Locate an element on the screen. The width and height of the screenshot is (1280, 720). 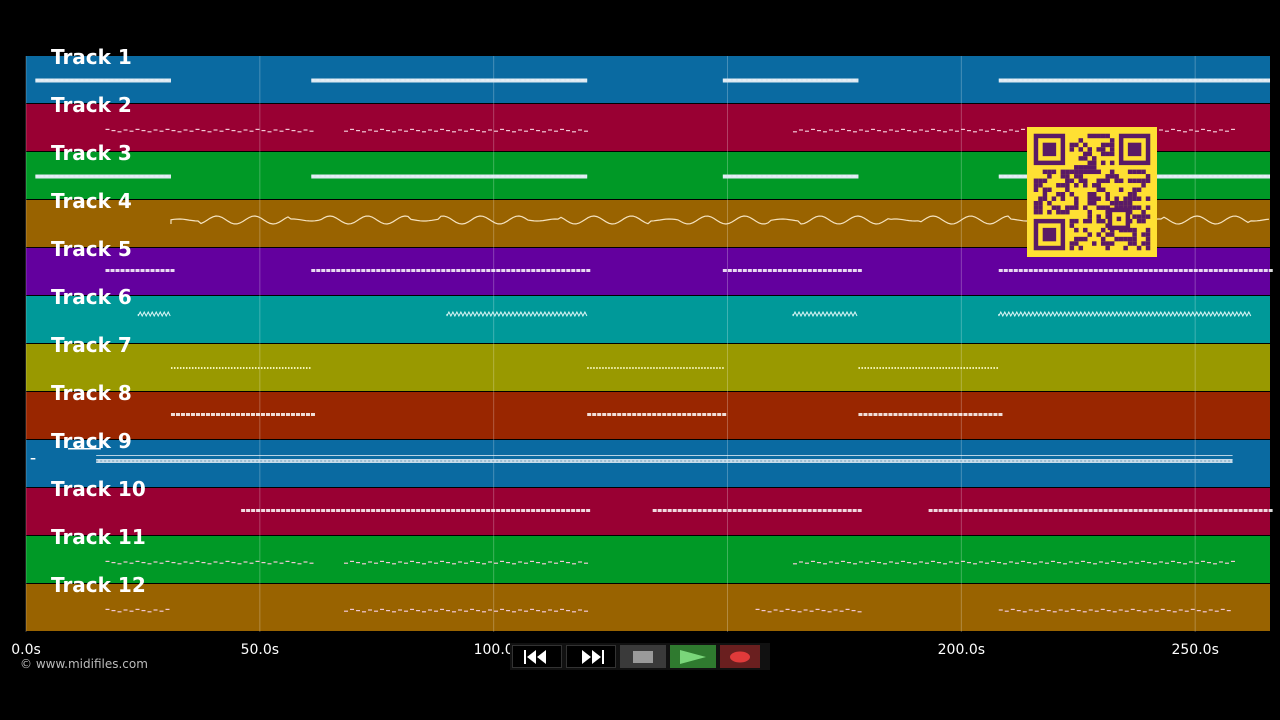
track-label-7: Track 7 is located at coordinates (91, 345).